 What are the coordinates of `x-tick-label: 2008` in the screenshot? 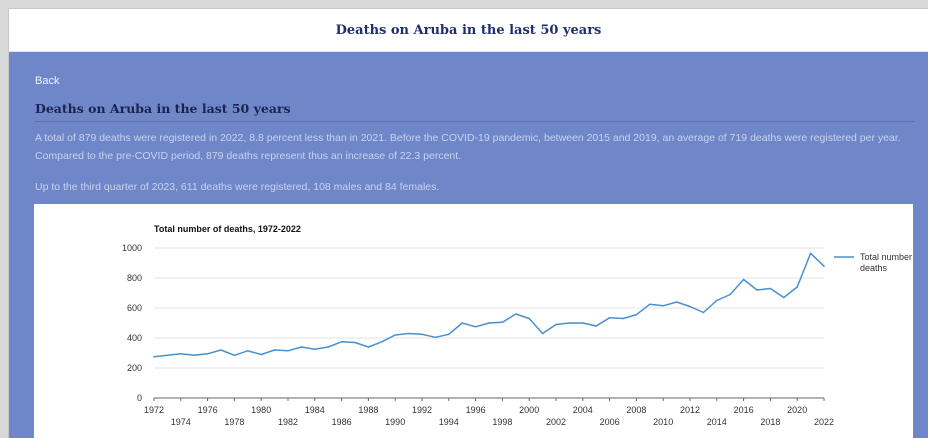 It's located at (636, 410).